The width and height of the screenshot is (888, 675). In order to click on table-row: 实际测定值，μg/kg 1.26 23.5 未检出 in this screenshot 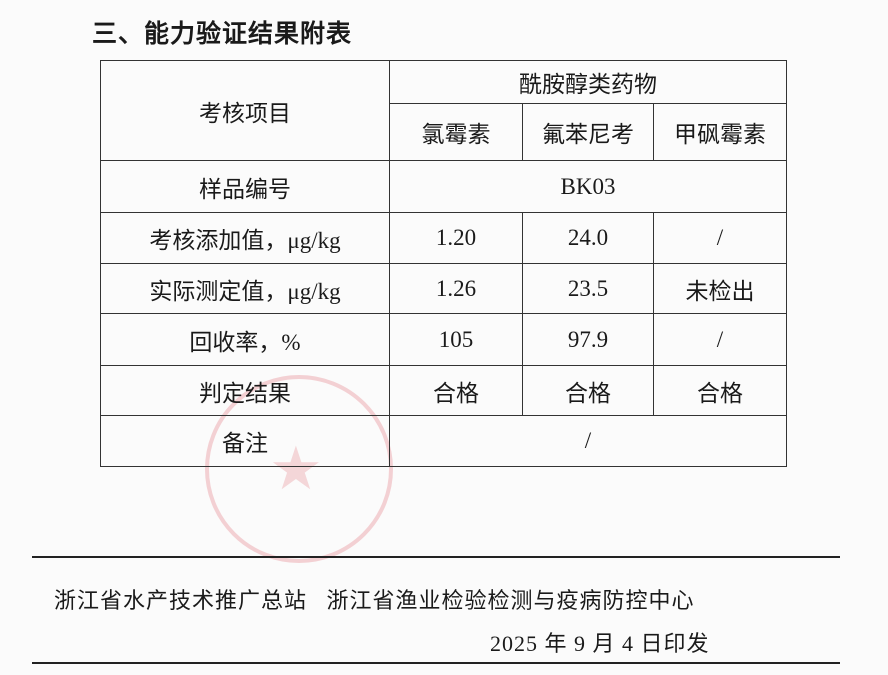, I will do `click(443, 288)`.